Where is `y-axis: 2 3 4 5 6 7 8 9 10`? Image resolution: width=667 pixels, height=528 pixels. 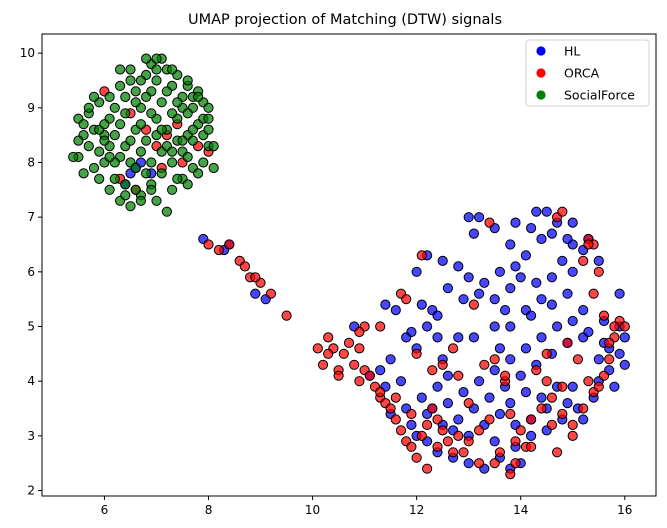 y-axis: 2 3 4 5 6 7 8 9 10 is located at coordinates (31, 272).